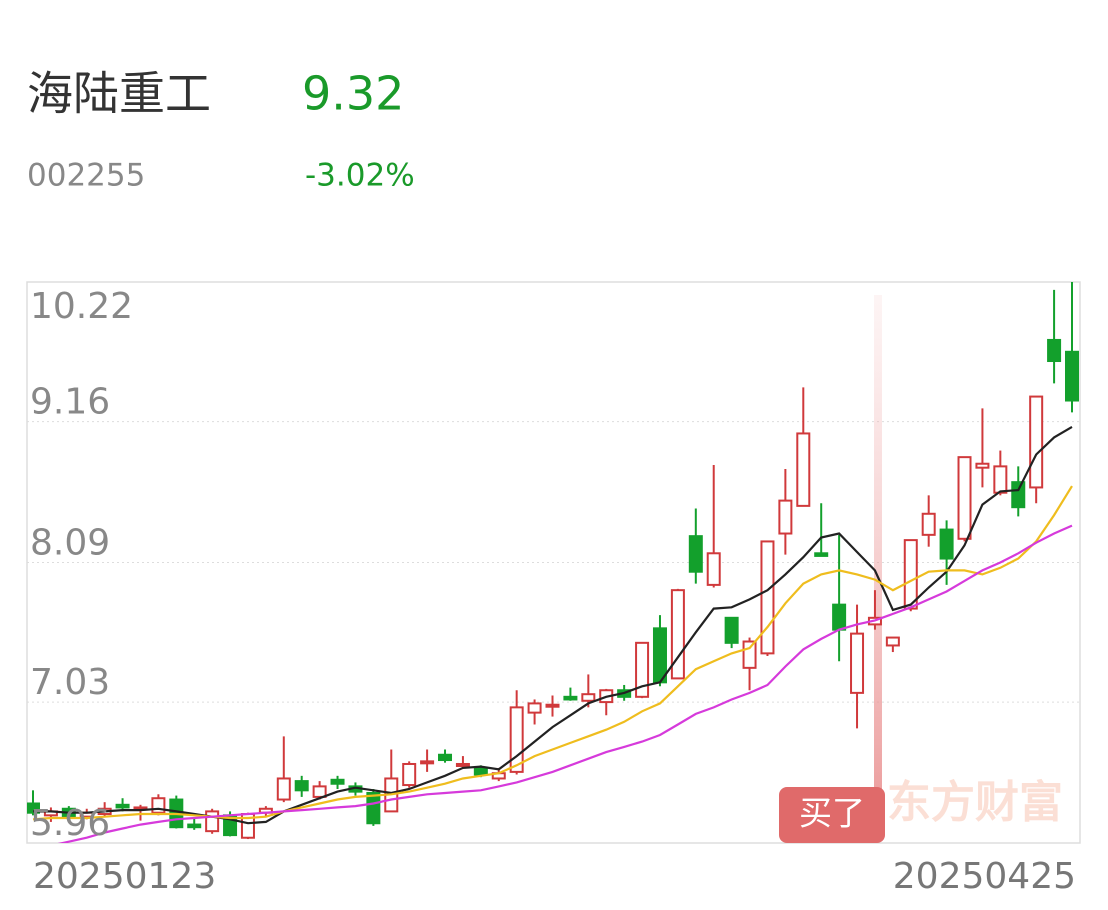 This screenshot has width=1108, height=910. What do you see at coordinates (70, 823) in the screenshot?
I see `y-tick-label: 5.96` at bounding box center [70, 823].